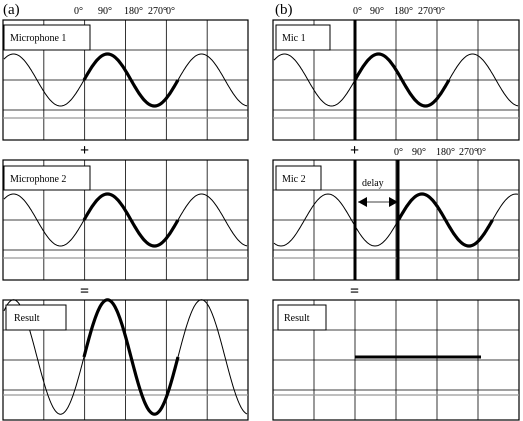 The image size is (523, 421). I want to click on label-box-result-b: Result, so click(302, 317).